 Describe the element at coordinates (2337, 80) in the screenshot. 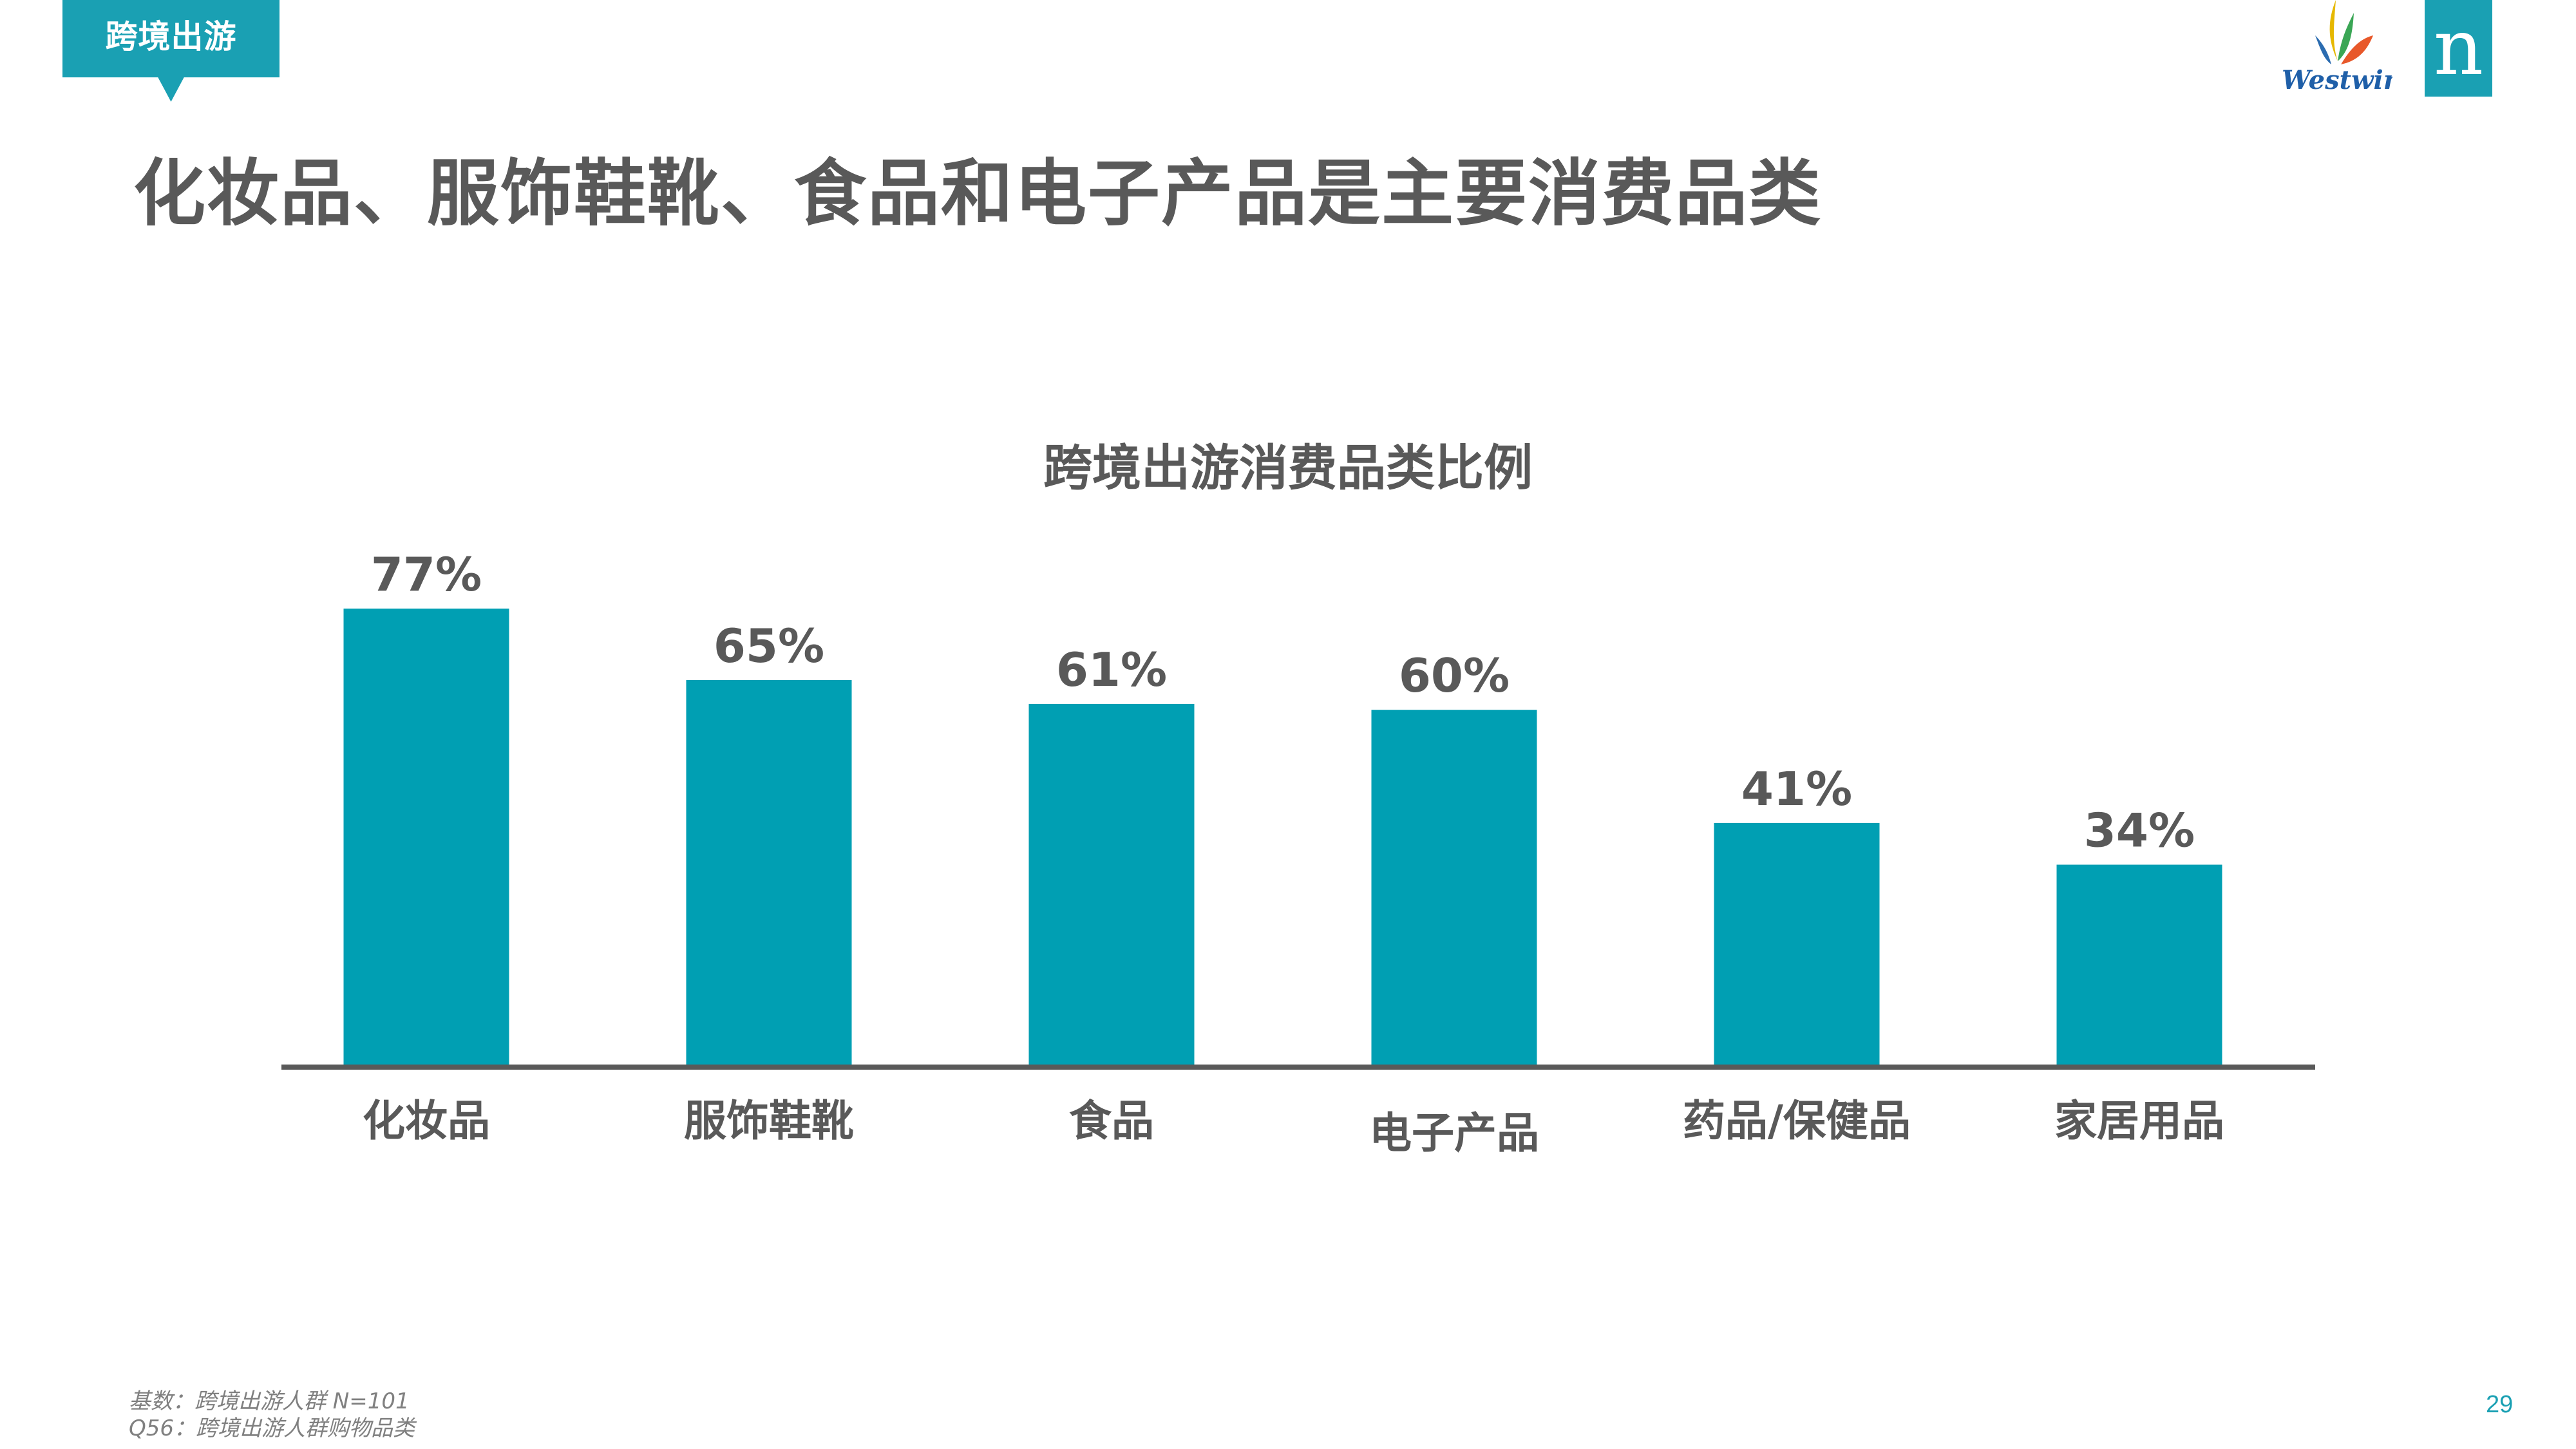

I see `westwin-wordmark: Westwin` at that location.